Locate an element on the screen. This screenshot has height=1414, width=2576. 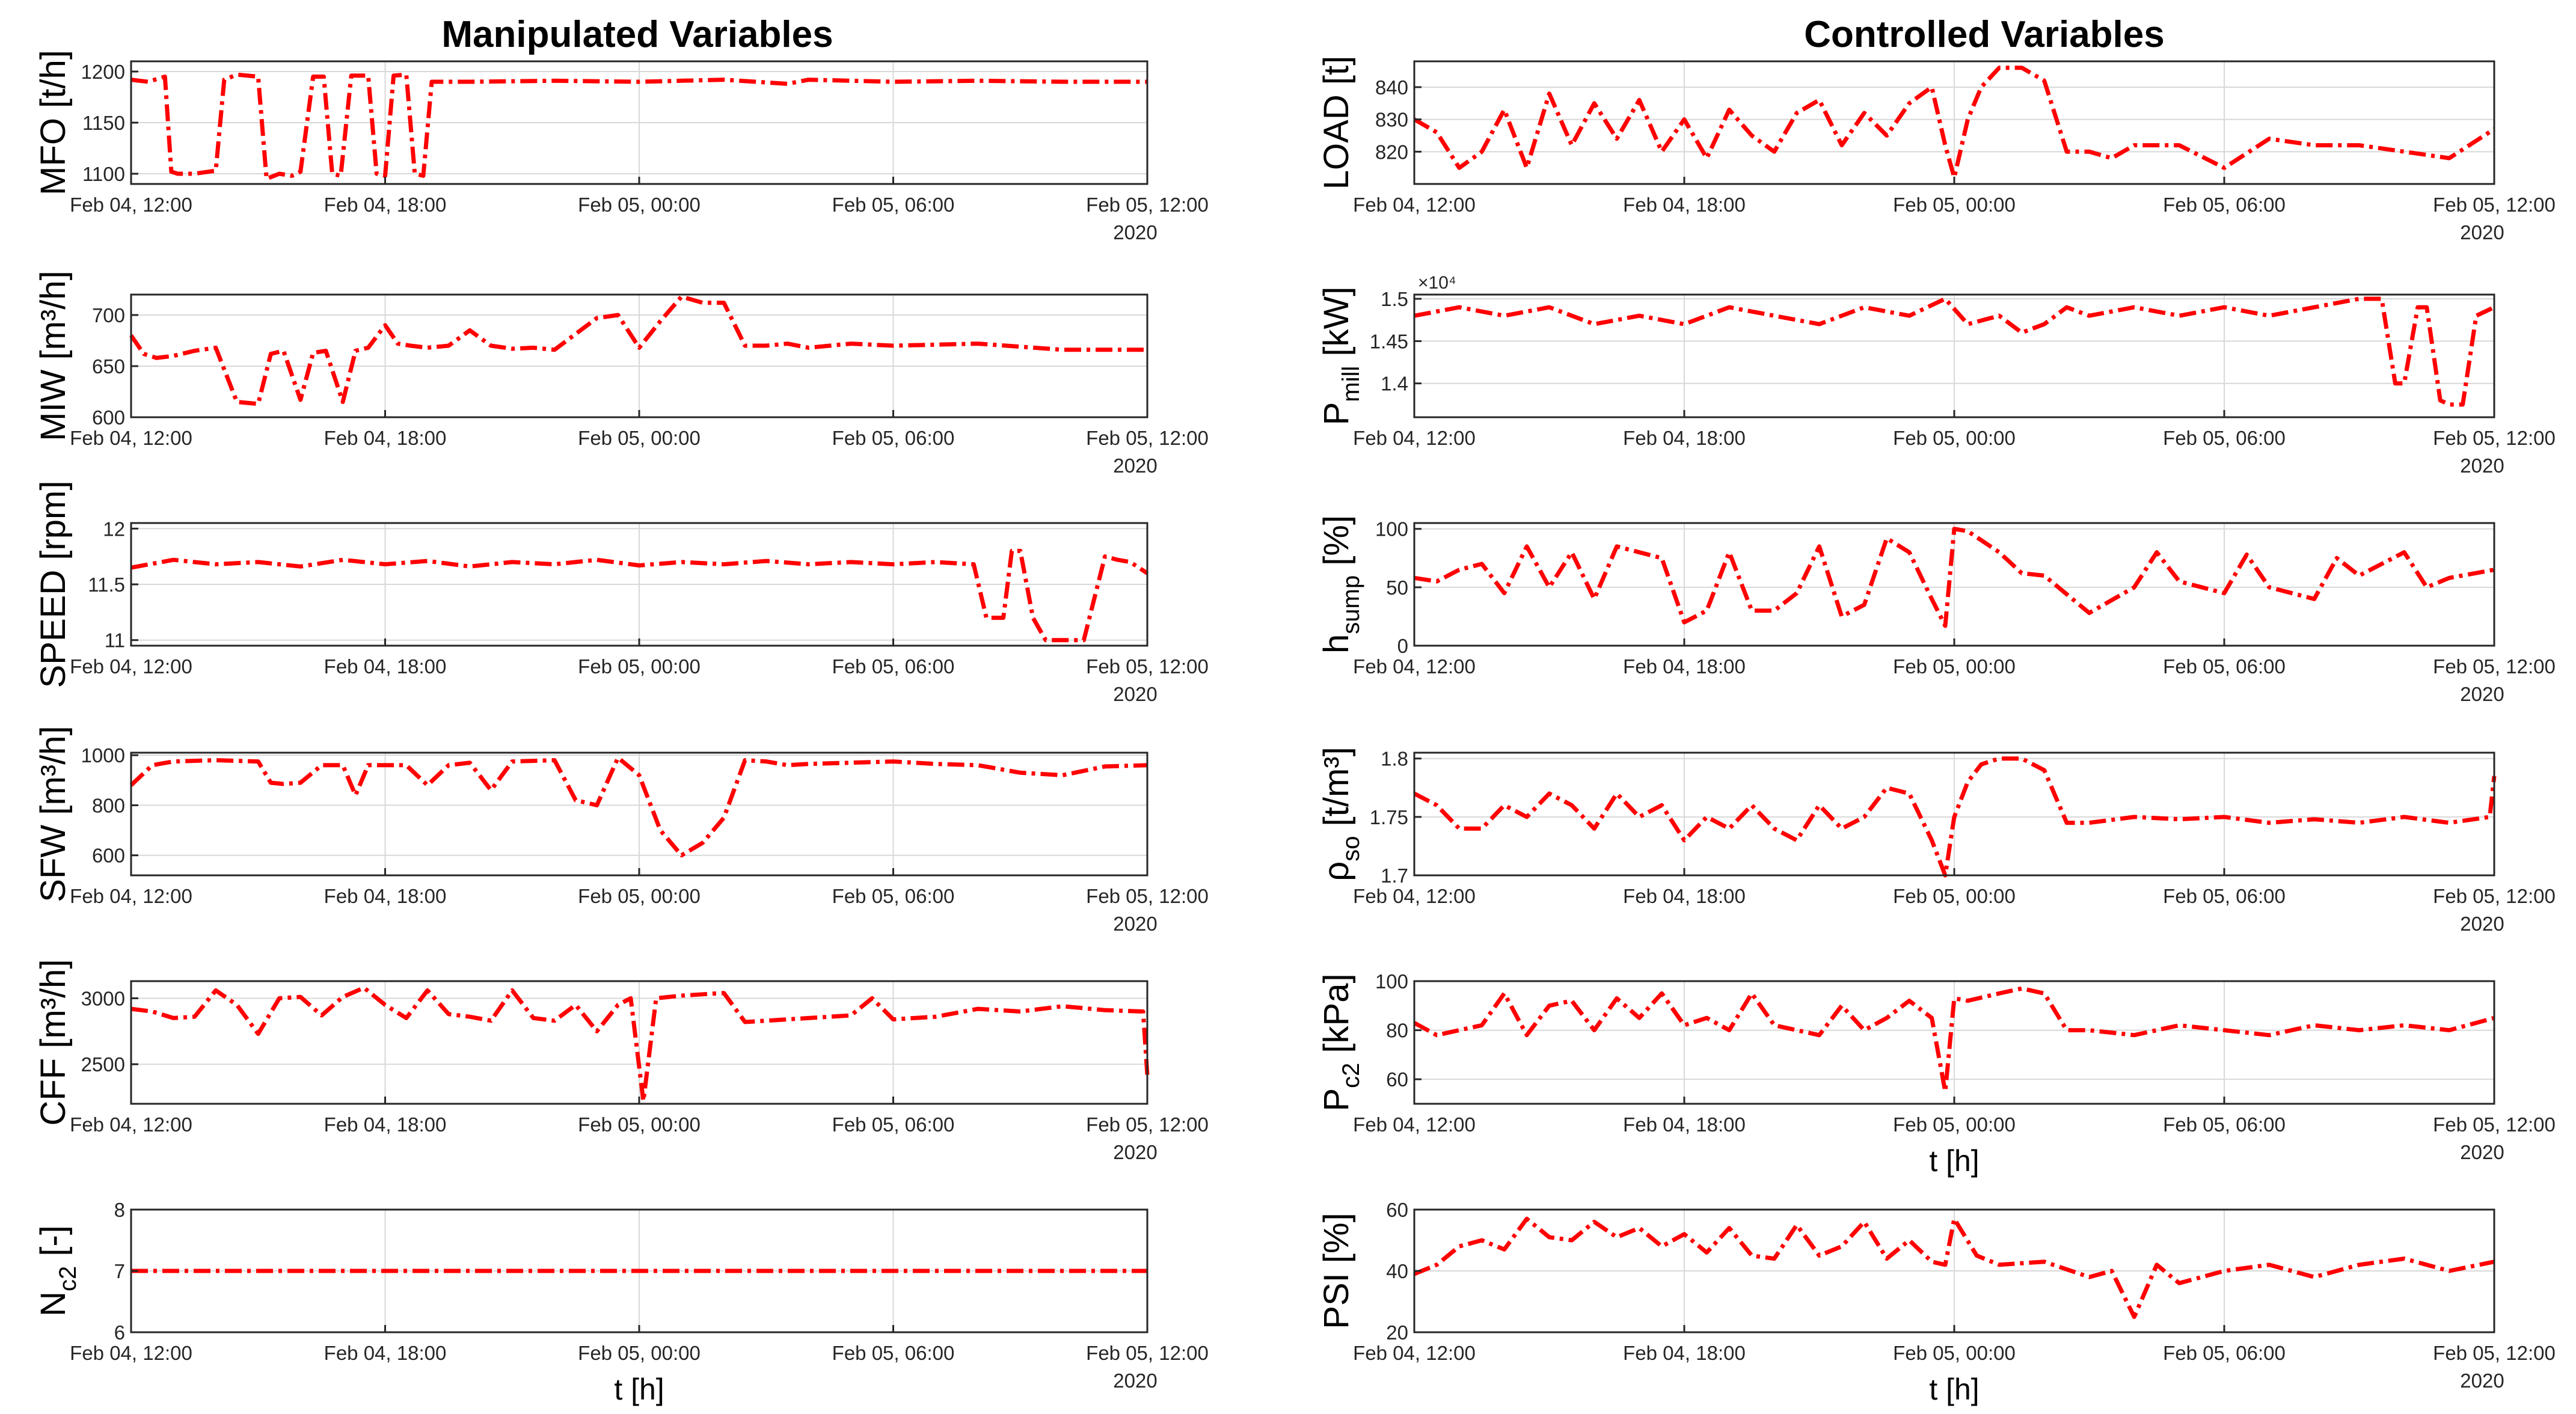
y-tick-label: 8 is located at coordinates (119, 1210).